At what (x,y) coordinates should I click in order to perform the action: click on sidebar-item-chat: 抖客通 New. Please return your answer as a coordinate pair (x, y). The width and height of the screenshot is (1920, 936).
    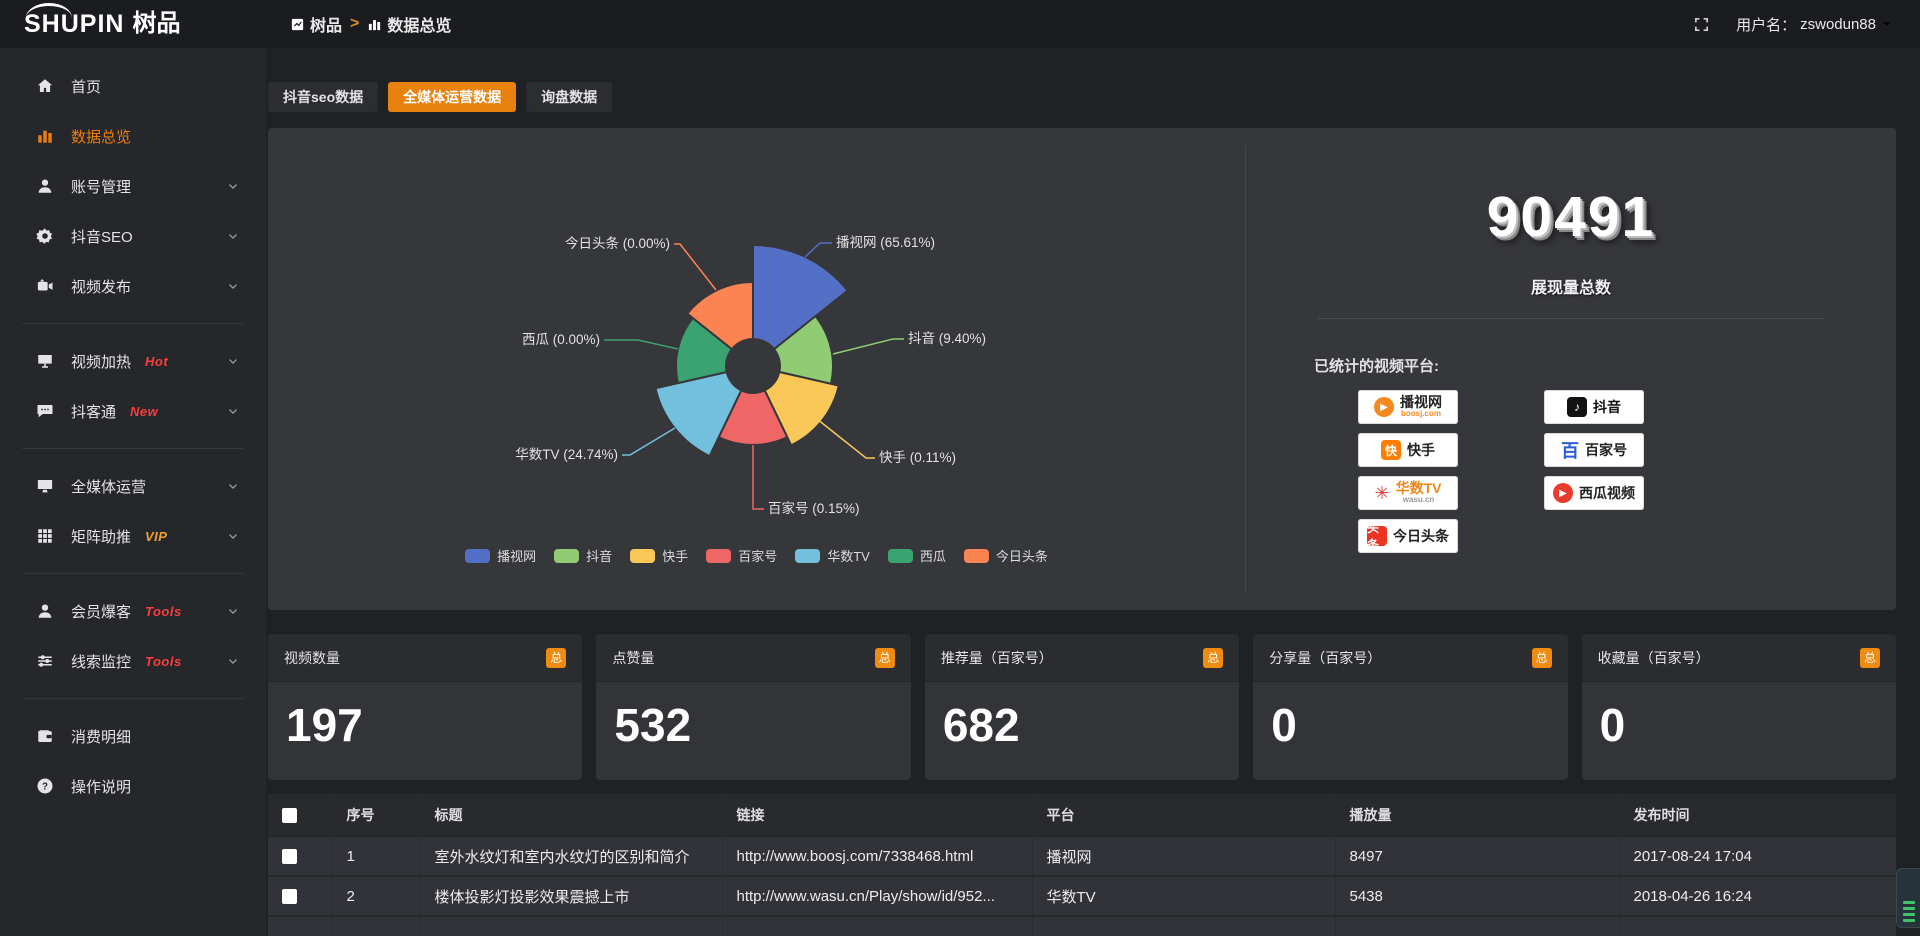
    Looking at the image, I should click on (133, 411).